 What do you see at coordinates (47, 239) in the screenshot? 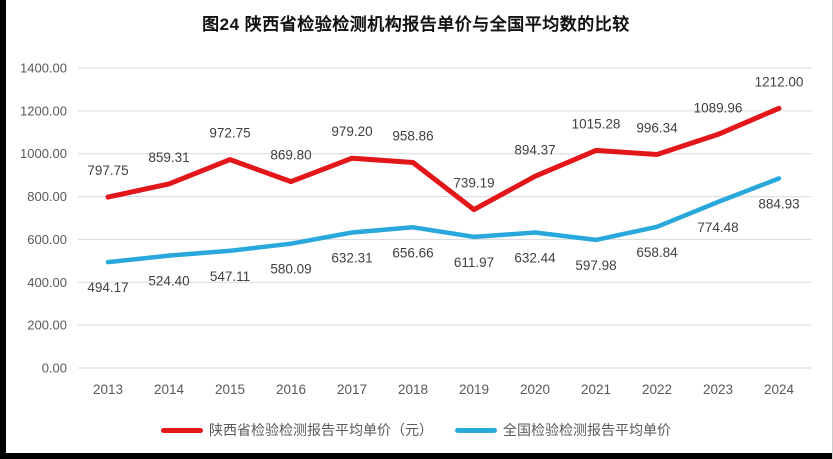
I see `y-axis-tick-label: 600.00` at bounding box center [47, 239].